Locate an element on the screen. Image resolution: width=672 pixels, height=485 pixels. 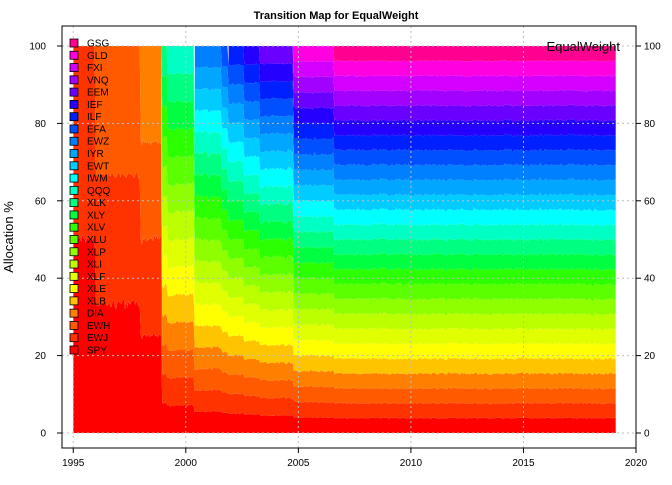
legend-swatch-iyr is located at coordinates (74, 153).